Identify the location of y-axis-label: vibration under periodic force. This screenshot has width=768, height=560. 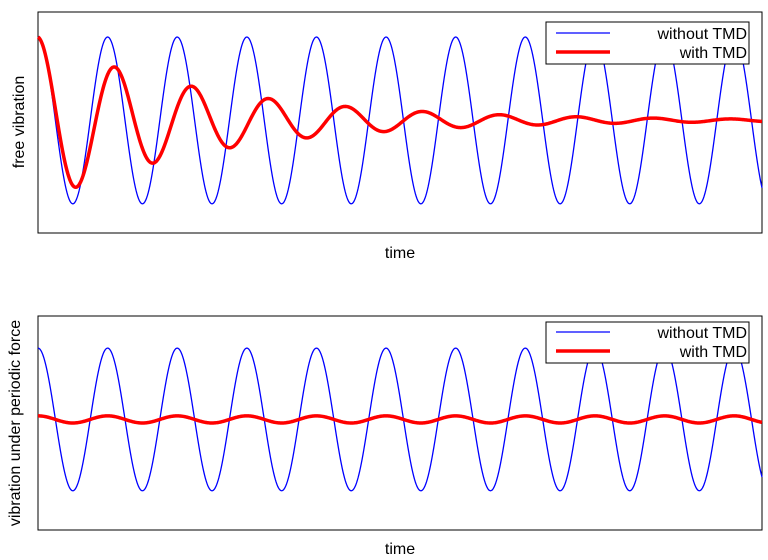
(15, 423).